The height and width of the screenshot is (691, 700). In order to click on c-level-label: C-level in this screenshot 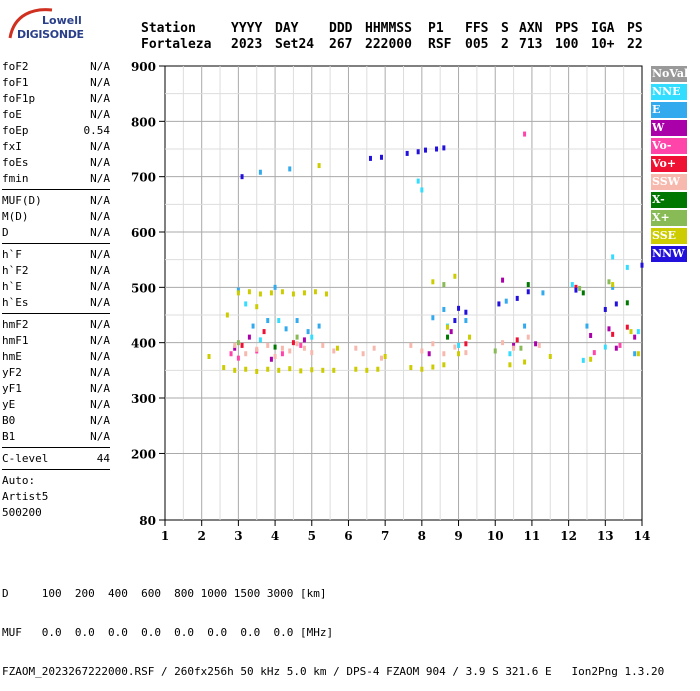, I will do `click(25, 458)`.